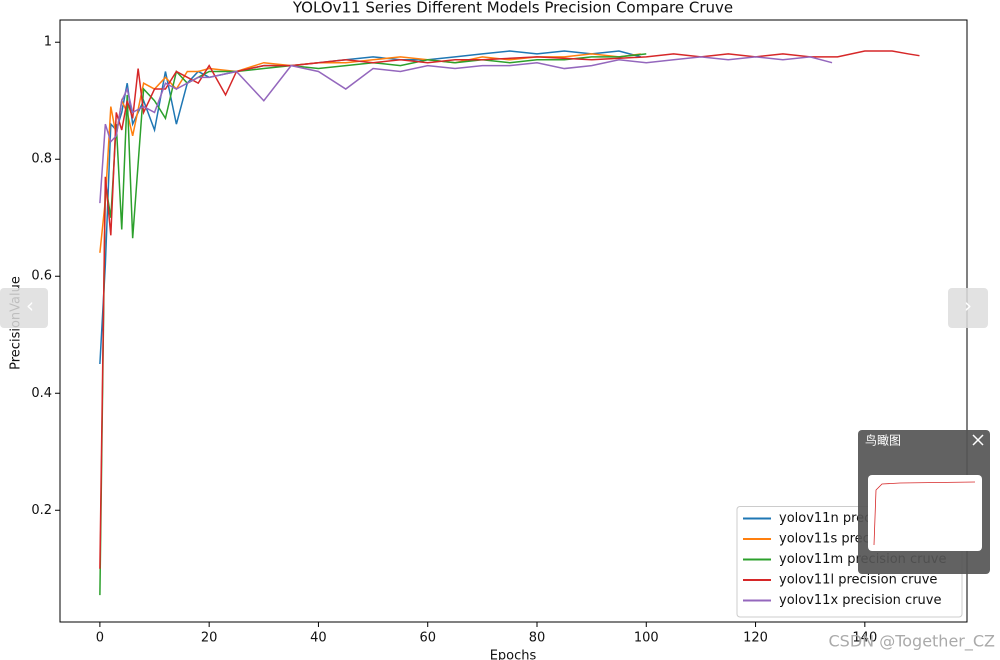 The height and width of the screenshot is (660, 1000). Describe the element at coordinates (860, 600) in the screenshot. I see `legend-label: yolov11x precision cruve` at that location.